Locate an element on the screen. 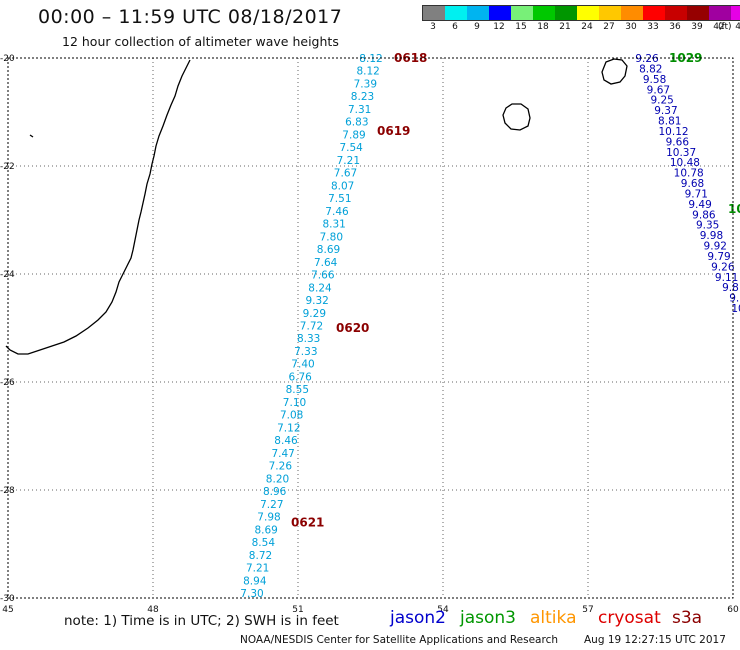 Image resolution: width=740 pixels, height=650 pixels. latitude-tick-label: -26 is located at coordinates (7, 383).